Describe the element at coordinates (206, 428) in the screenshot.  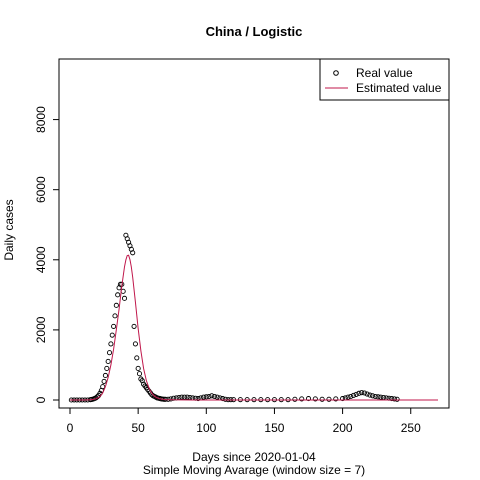
I see `x-tick-label: 100` at that location.